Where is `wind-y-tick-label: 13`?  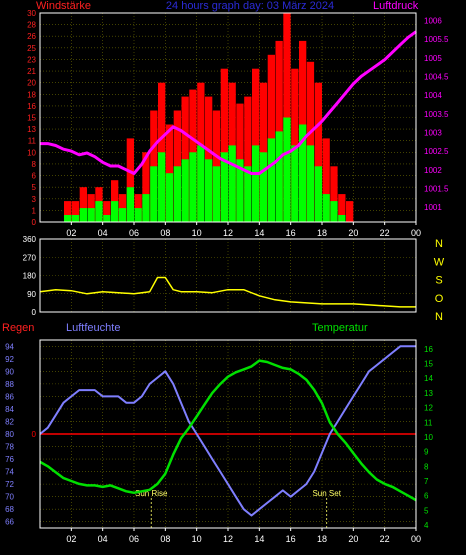
wind-y-tick-label: 13 is located at coordinates (31, 129).